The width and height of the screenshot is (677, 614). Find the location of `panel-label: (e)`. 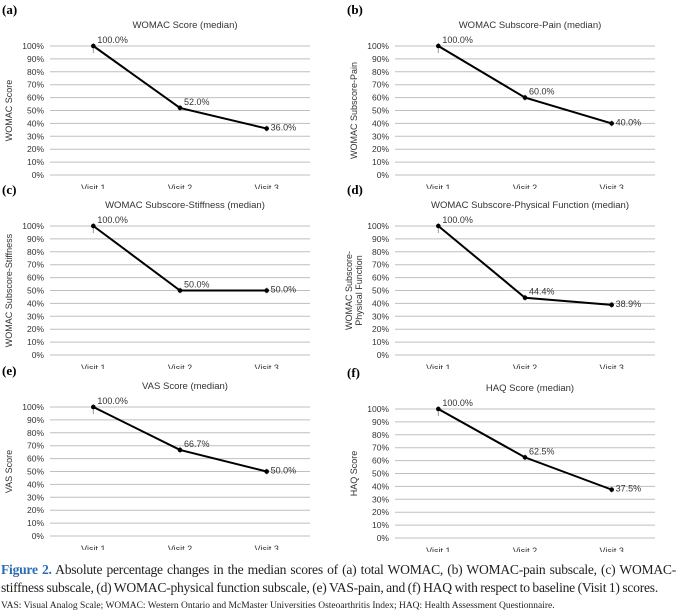

panel-label: (e) is located at coordinates (9, 370).